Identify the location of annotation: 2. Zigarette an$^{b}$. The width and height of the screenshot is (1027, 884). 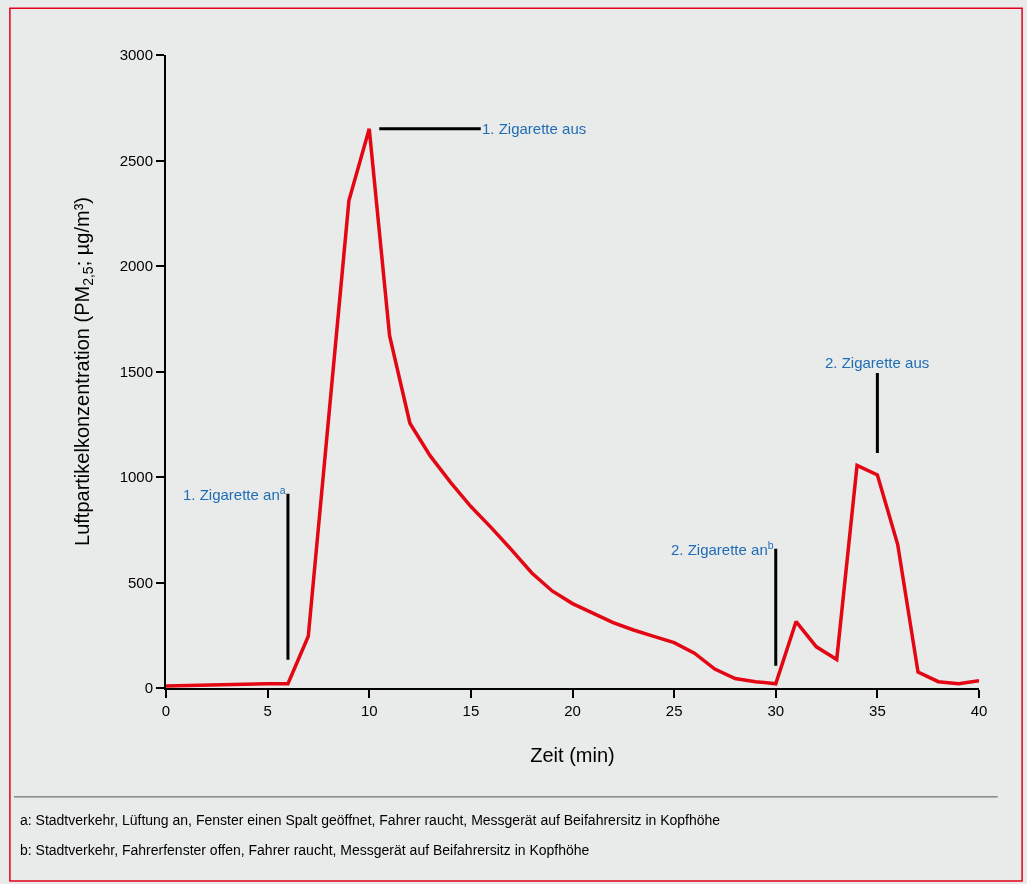
(722, 549).